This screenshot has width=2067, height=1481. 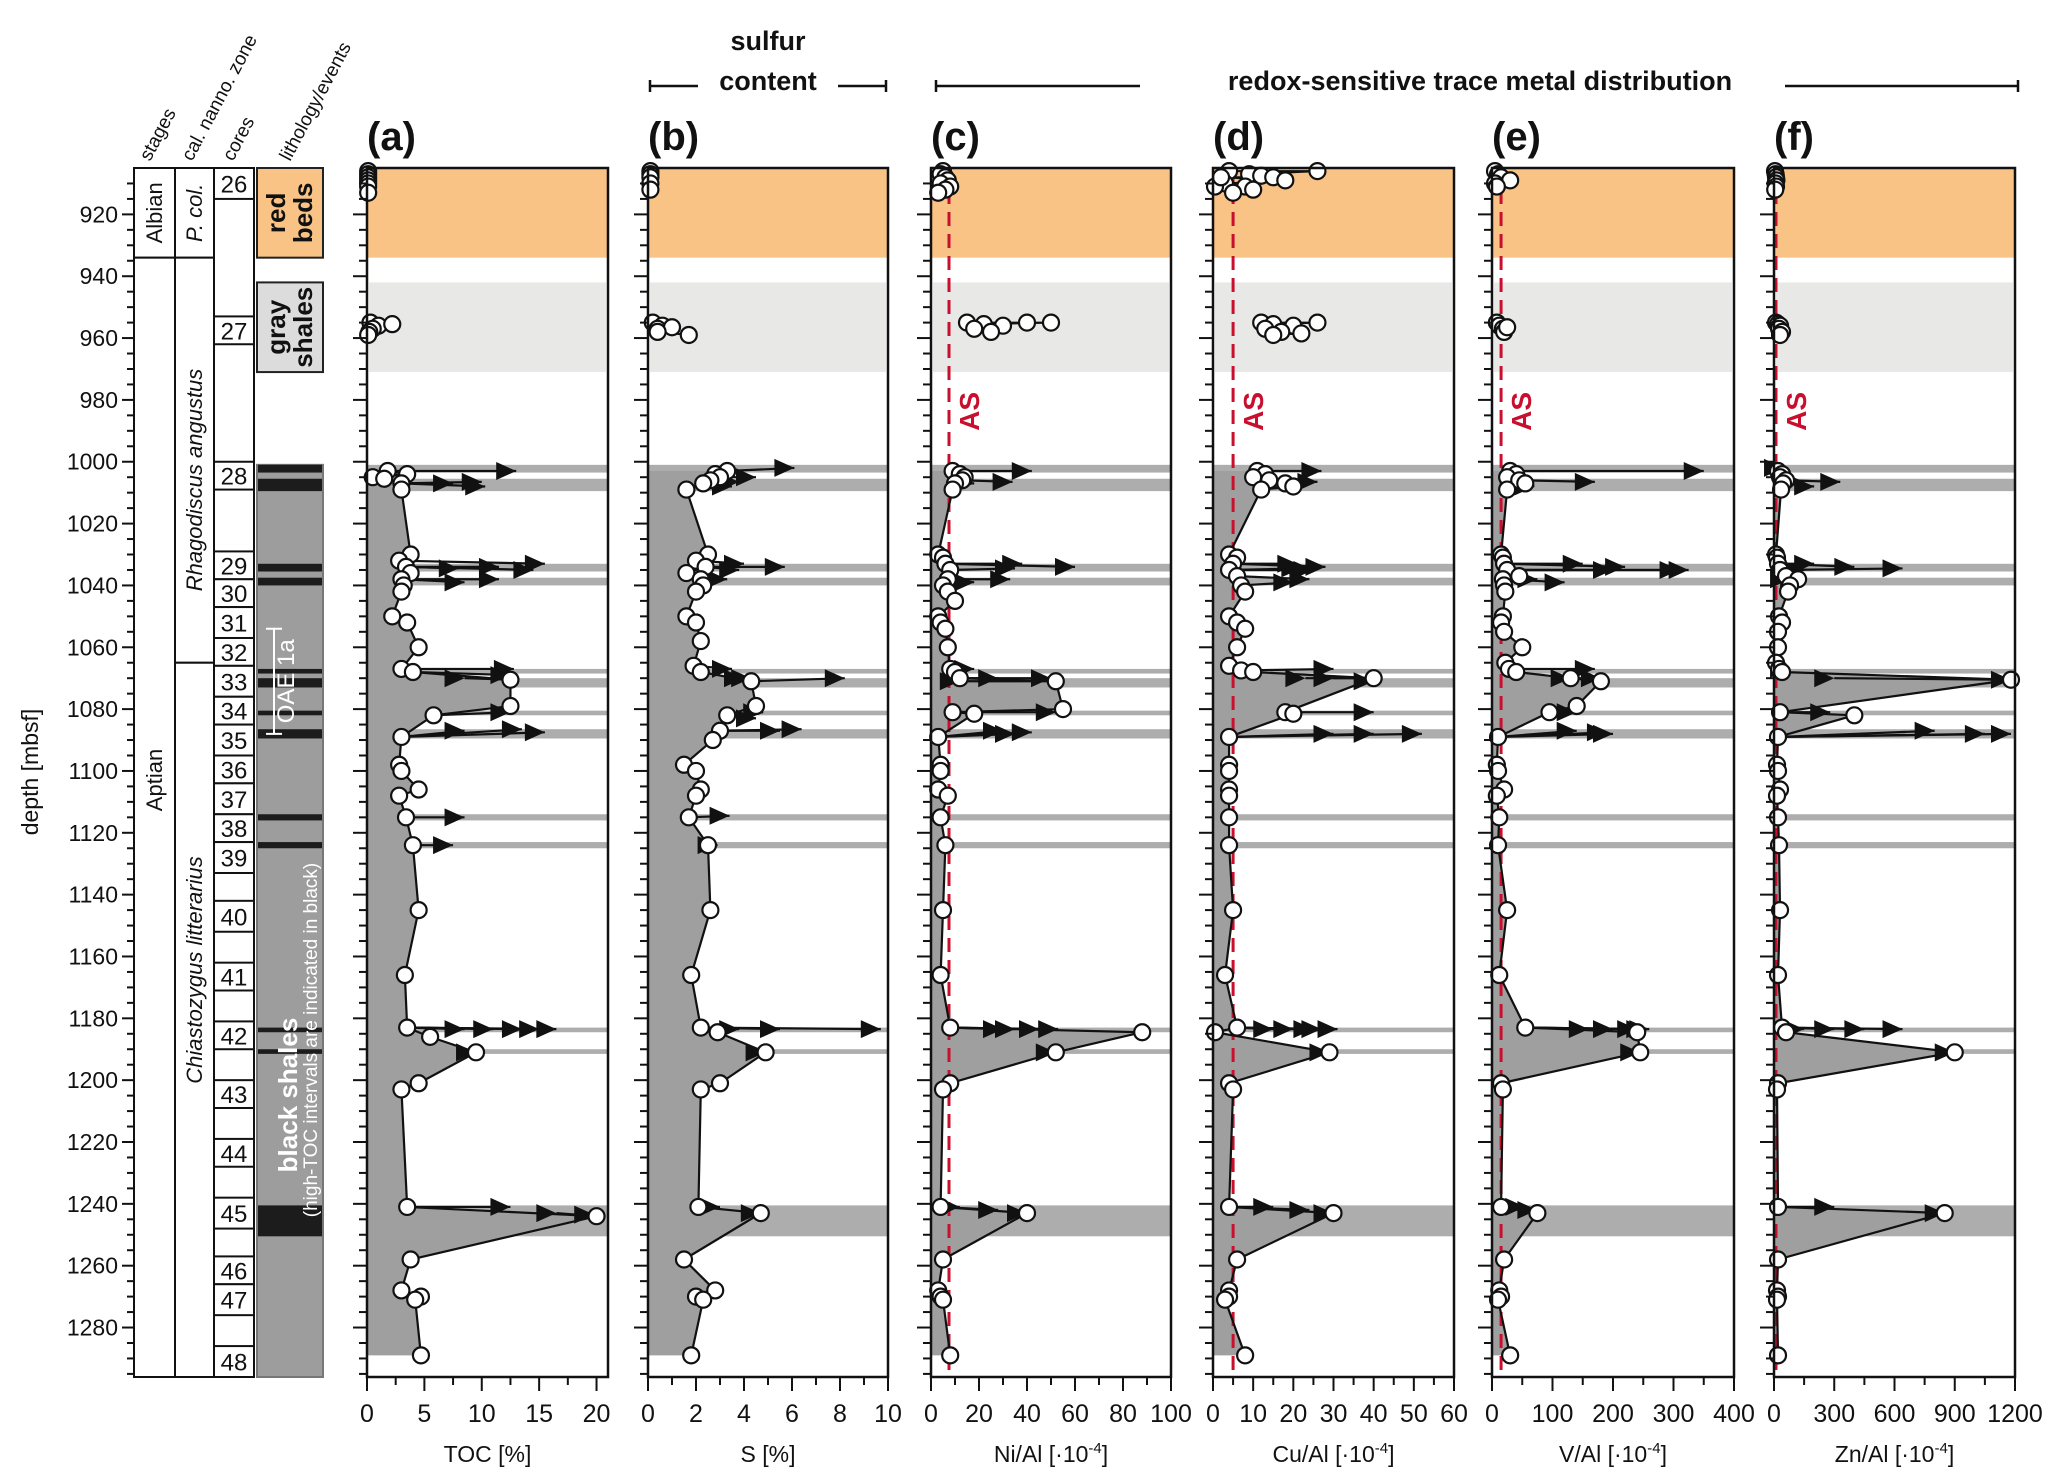 I want to click on x-tick-label: 100, so click(x=1171, y=1414).